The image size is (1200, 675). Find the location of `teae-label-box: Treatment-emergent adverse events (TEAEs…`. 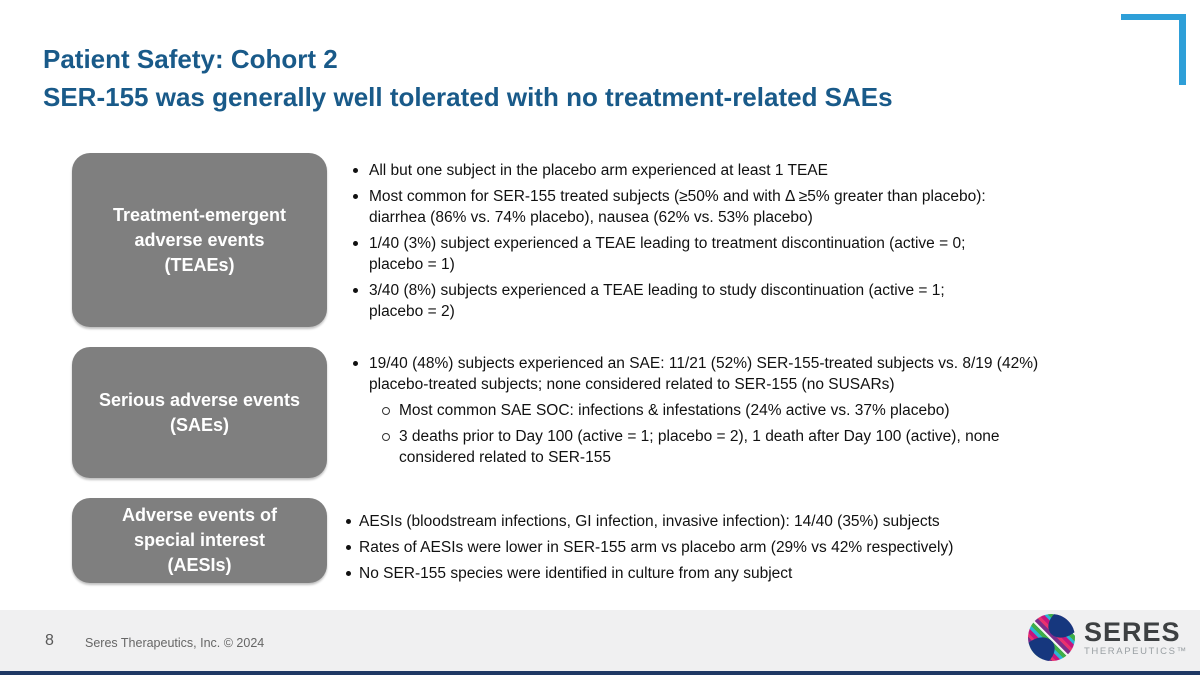

teae-label-box: Treatment-emergent adverse events (TEAEs… is located at coordinates (199, 240).